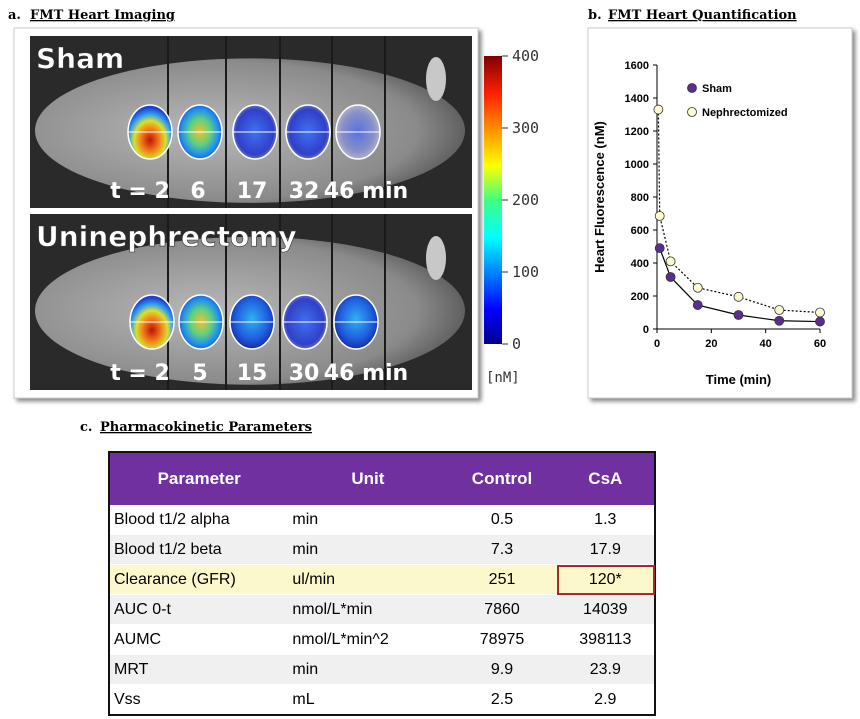  Describe the element at coordinates (605, 609) in the screenshot. I see `table-cell: 14039` at that location.